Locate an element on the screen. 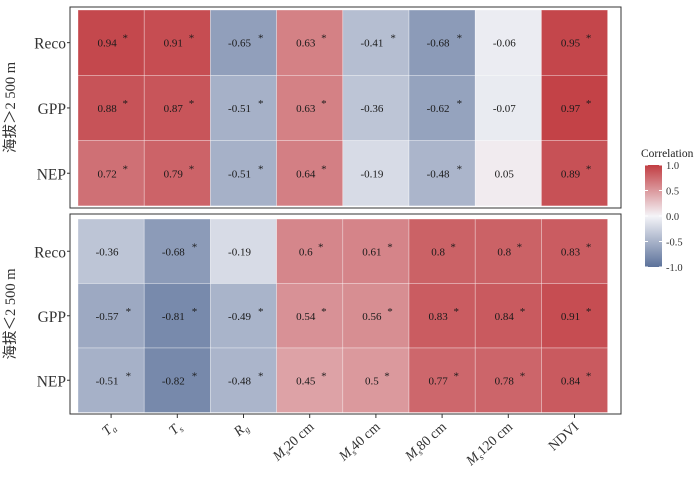  cell-value-label: -0.81 is located at coordinates (173, 317).